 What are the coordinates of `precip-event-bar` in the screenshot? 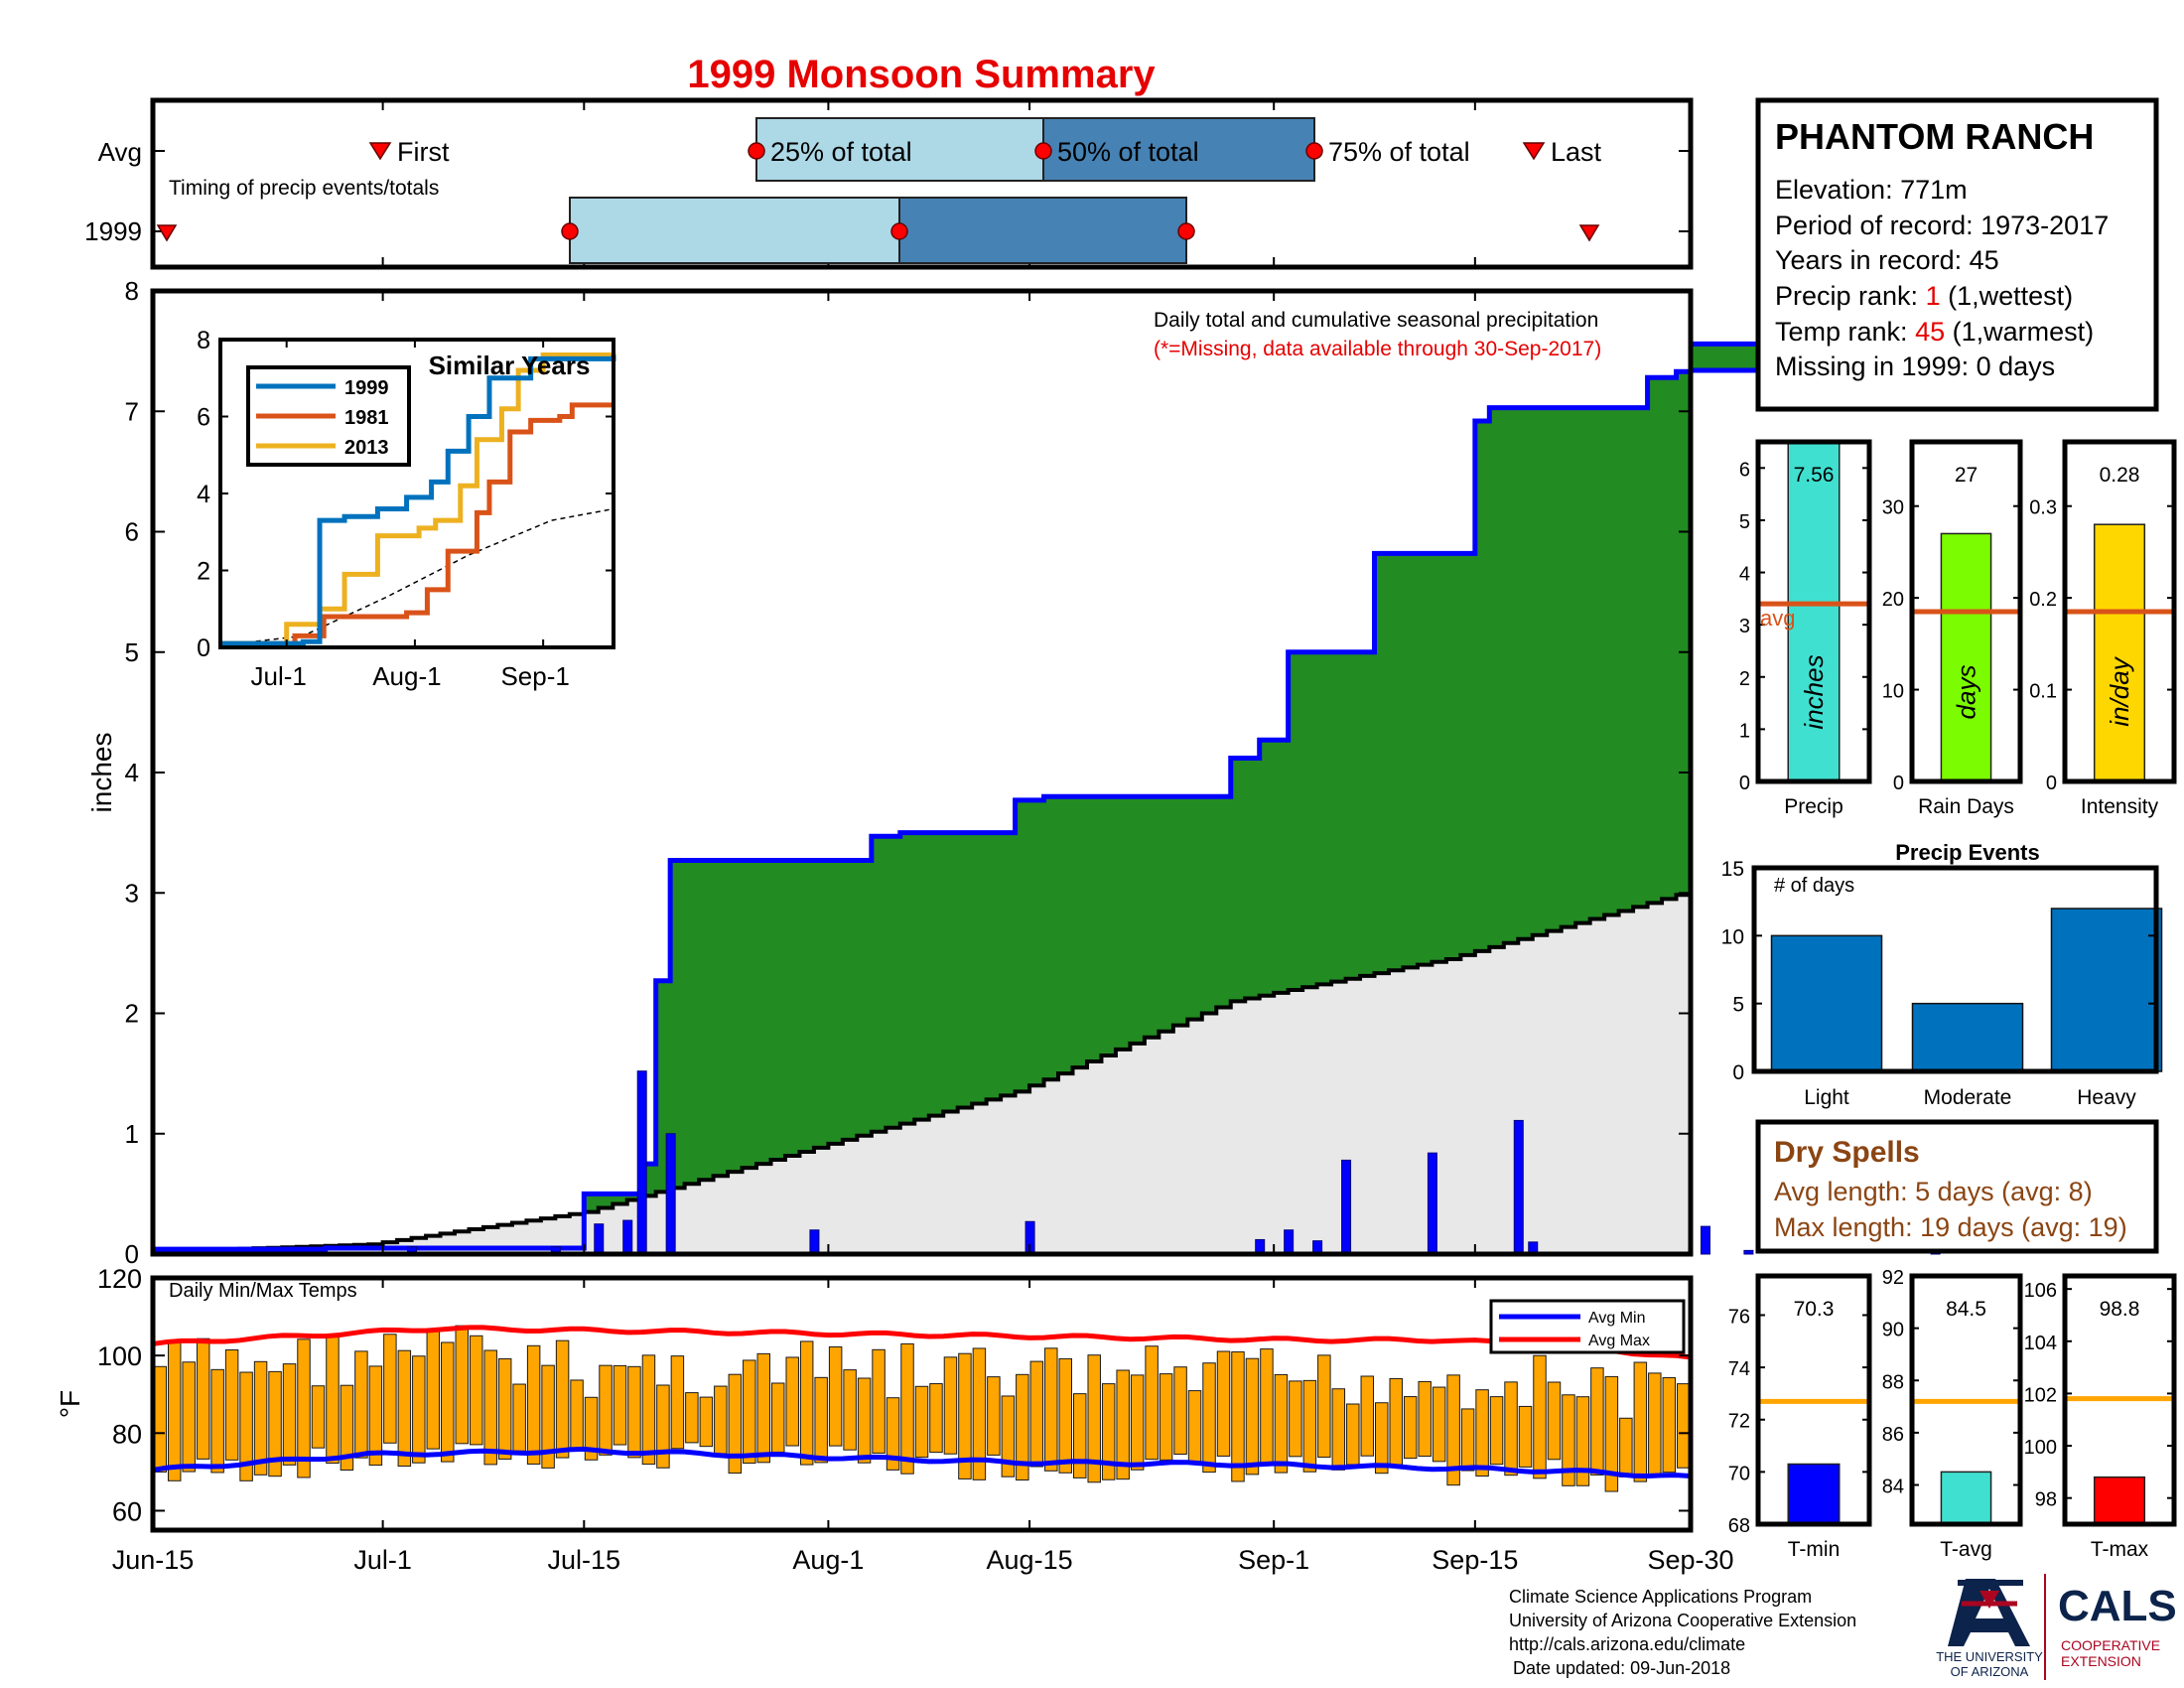 It's located at (1826, 1003).